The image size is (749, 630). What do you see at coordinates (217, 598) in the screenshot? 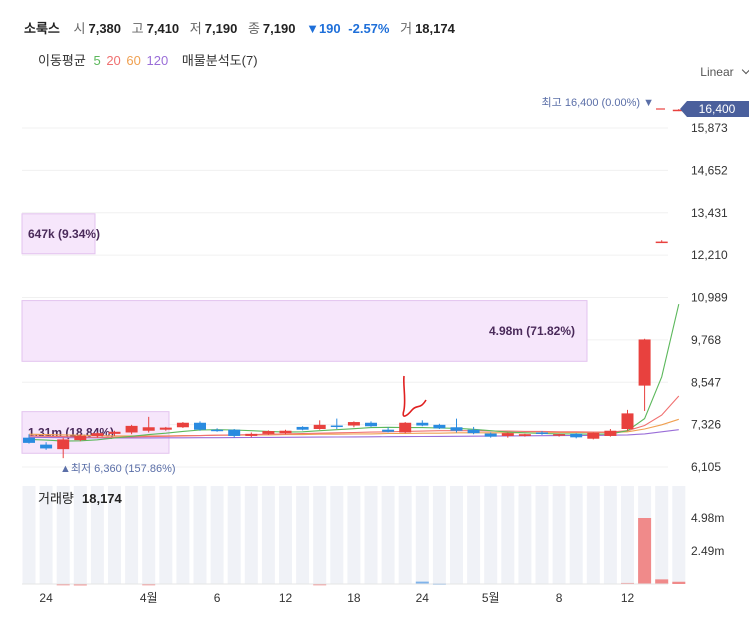
I see `date-tick-label: 6` at bounding box center [217, 598].